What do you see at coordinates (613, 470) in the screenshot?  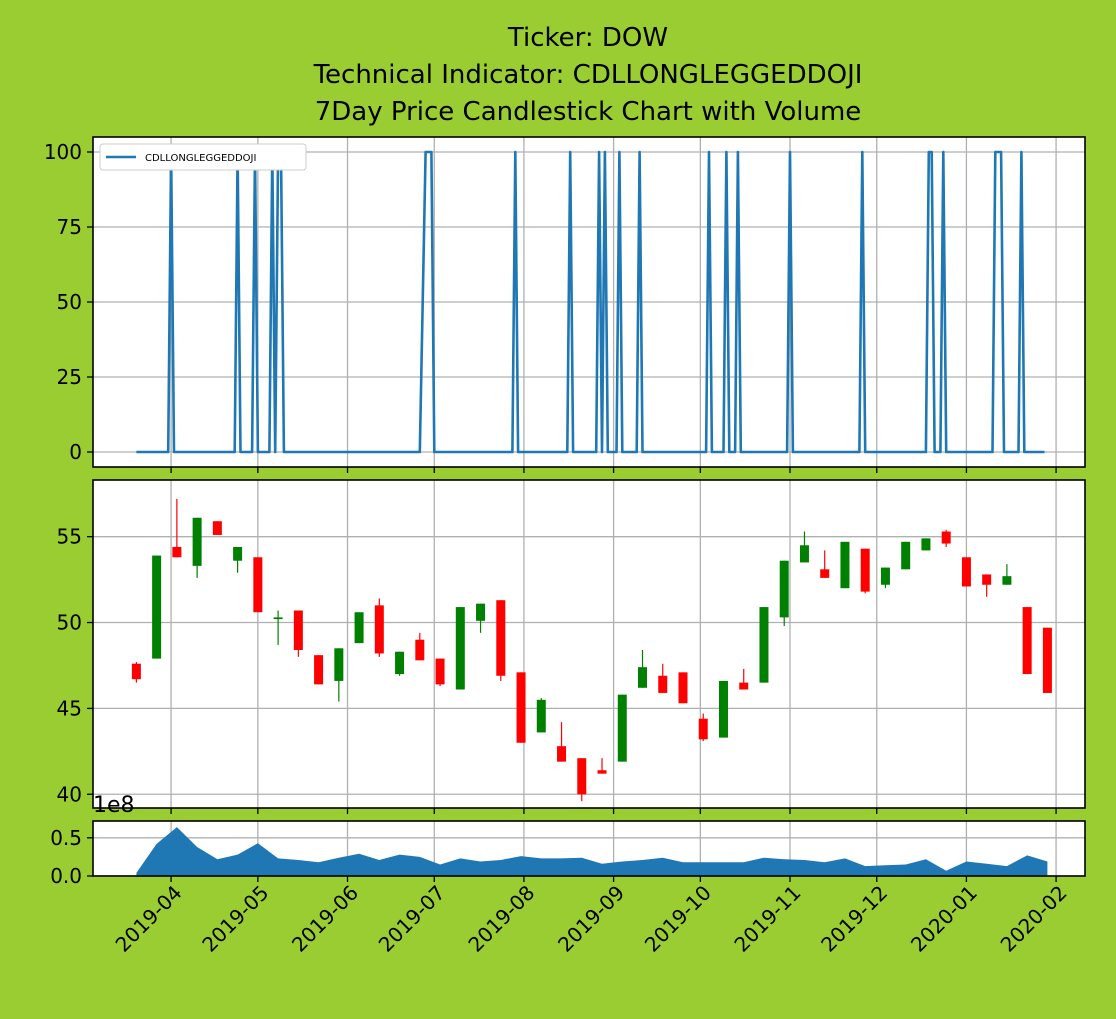 I see `indicator-x-ticks` at bounding box center [613, 470].